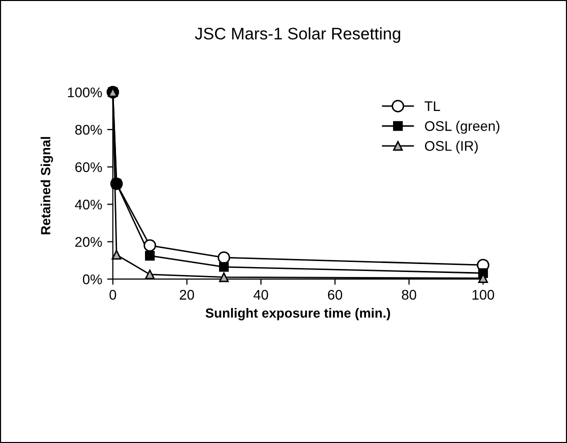 The width and height of the screenshot is (567, 443). Describe the element at coordinates (297, 35) in the screenshot. I see `chart-title: JSC Mars-1 Solar Resetting` at that location.